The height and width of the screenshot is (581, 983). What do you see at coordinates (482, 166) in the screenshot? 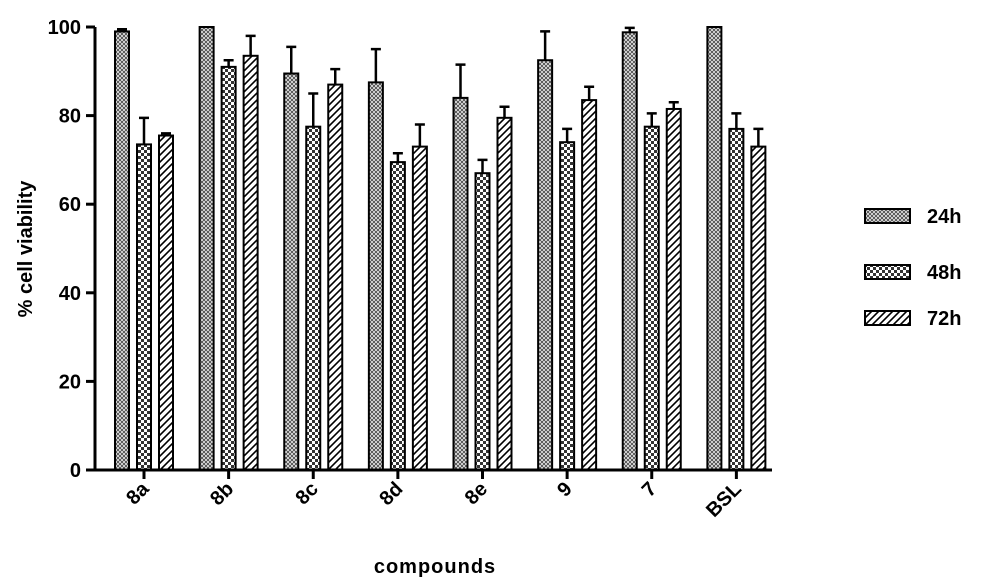
I see `error-bar-8e-48h` at bounding box center [482, 166].